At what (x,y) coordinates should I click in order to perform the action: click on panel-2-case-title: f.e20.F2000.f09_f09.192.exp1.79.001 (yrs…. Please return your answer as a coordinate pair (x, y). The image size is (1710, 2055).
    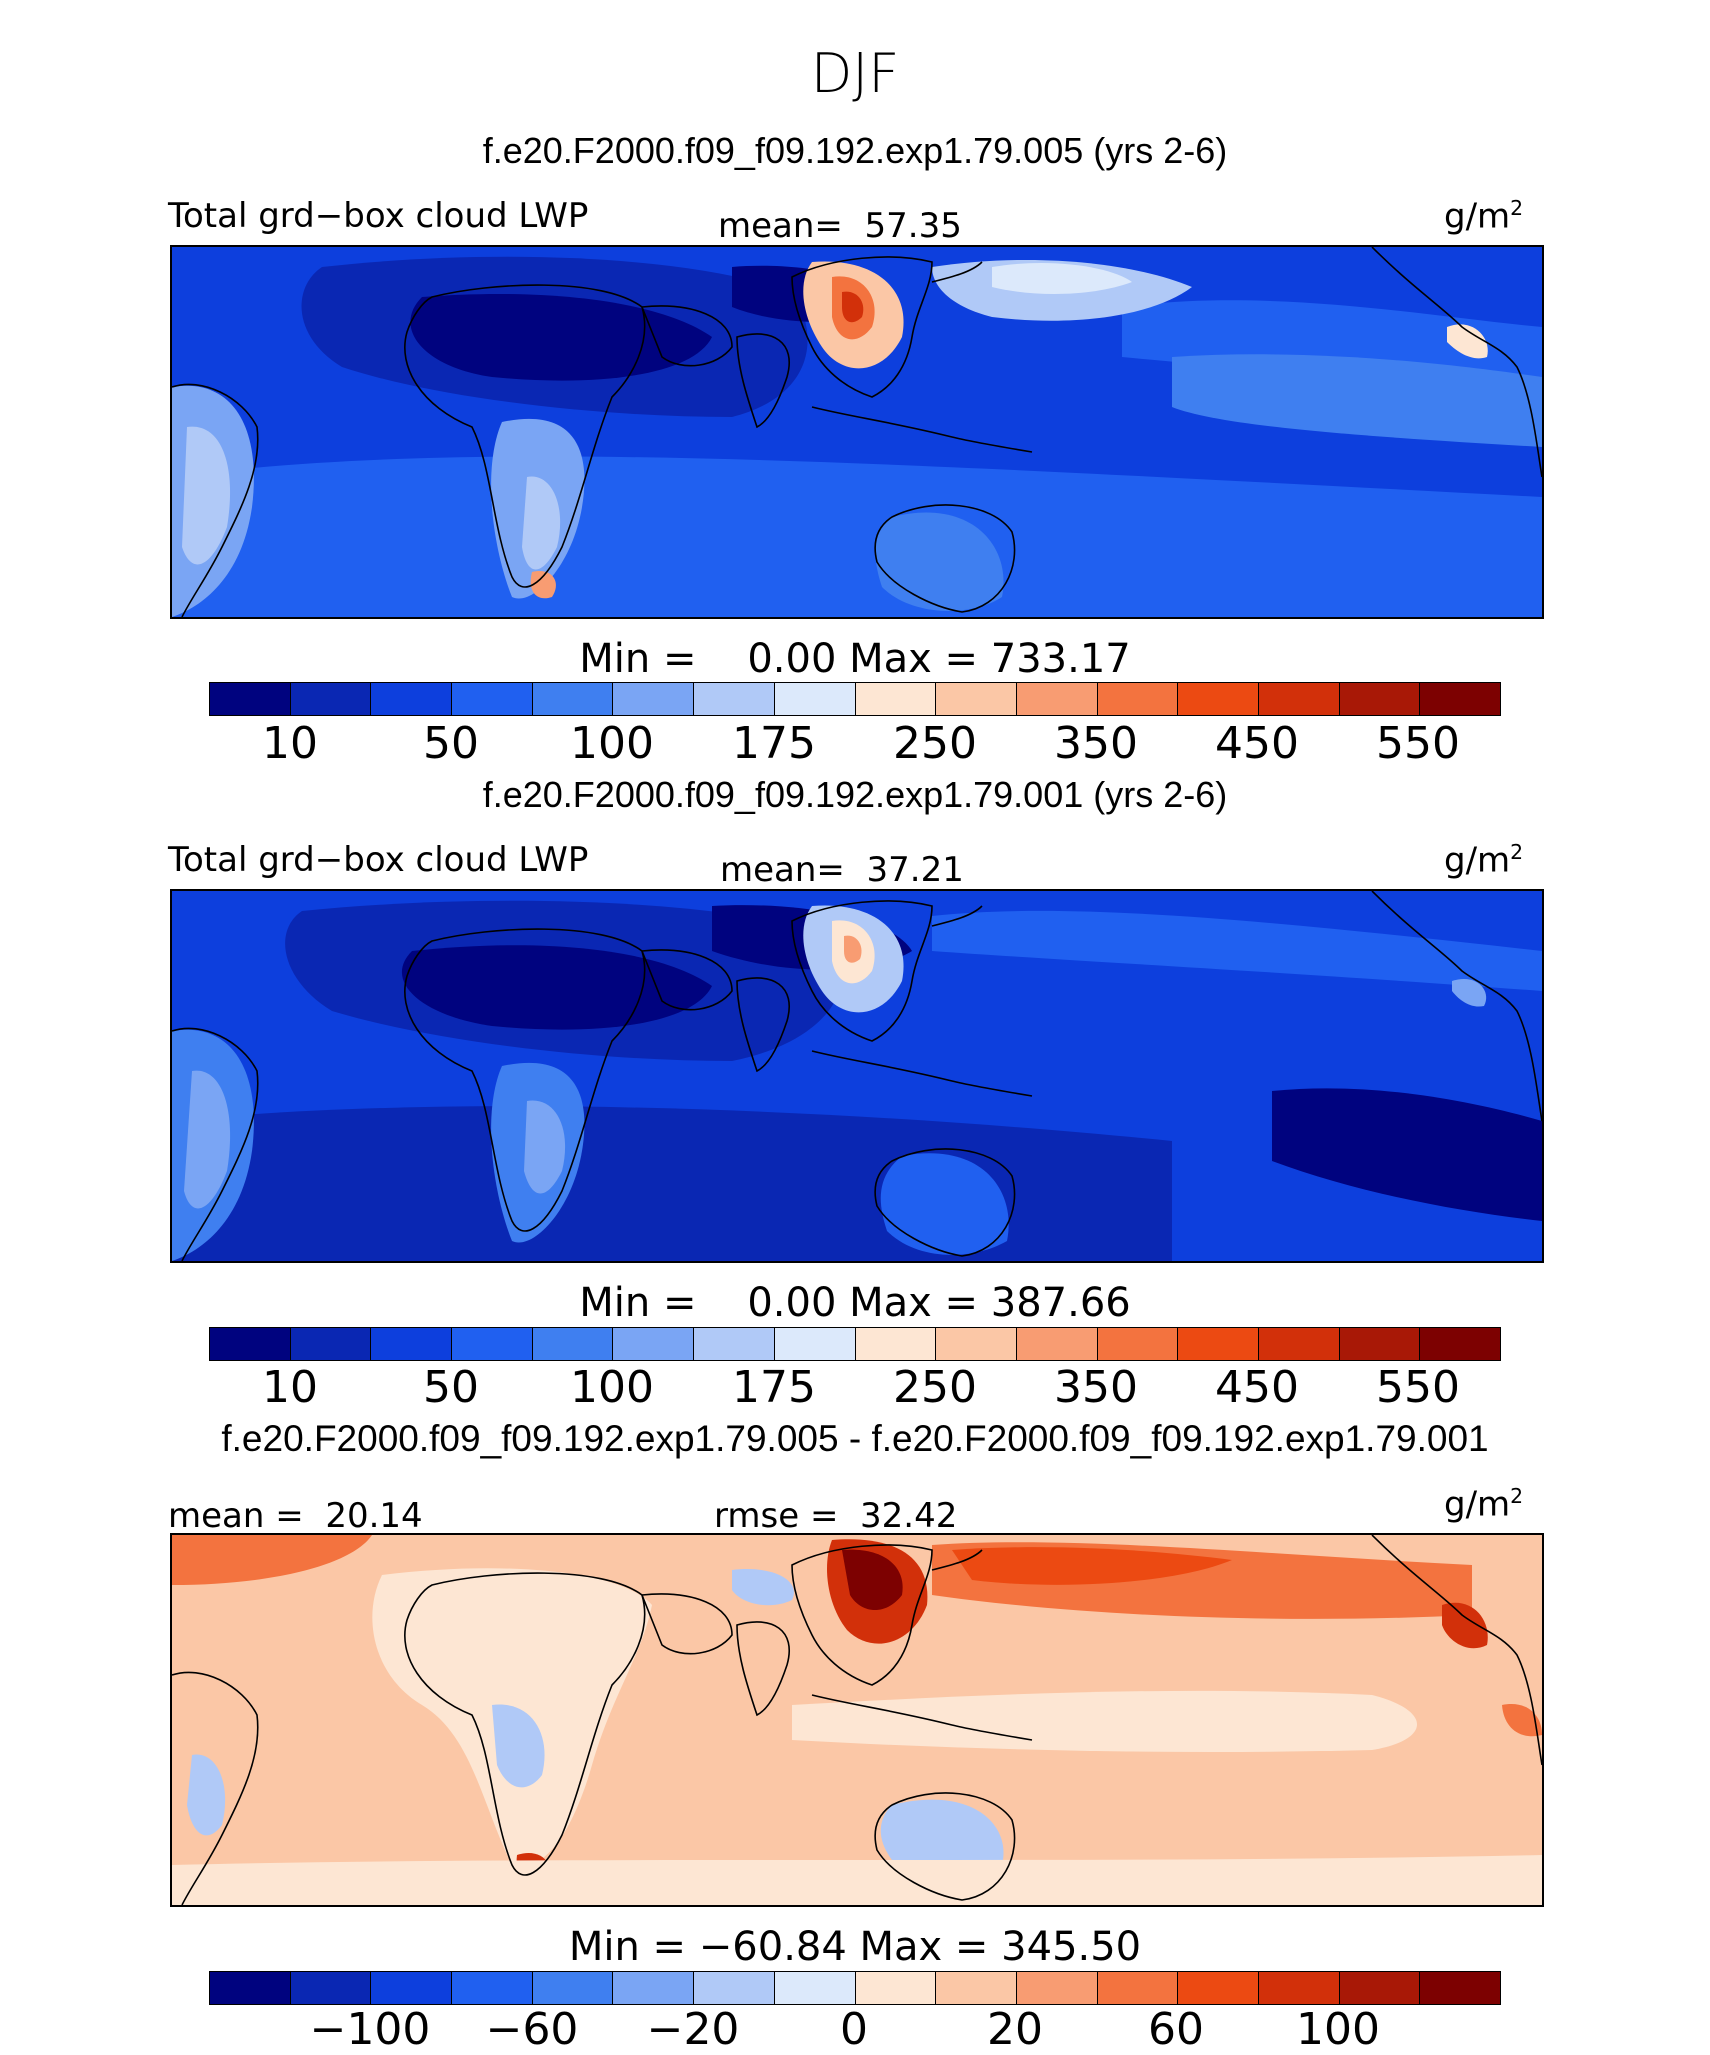
    Looking at the image, I should click on (855, 794).